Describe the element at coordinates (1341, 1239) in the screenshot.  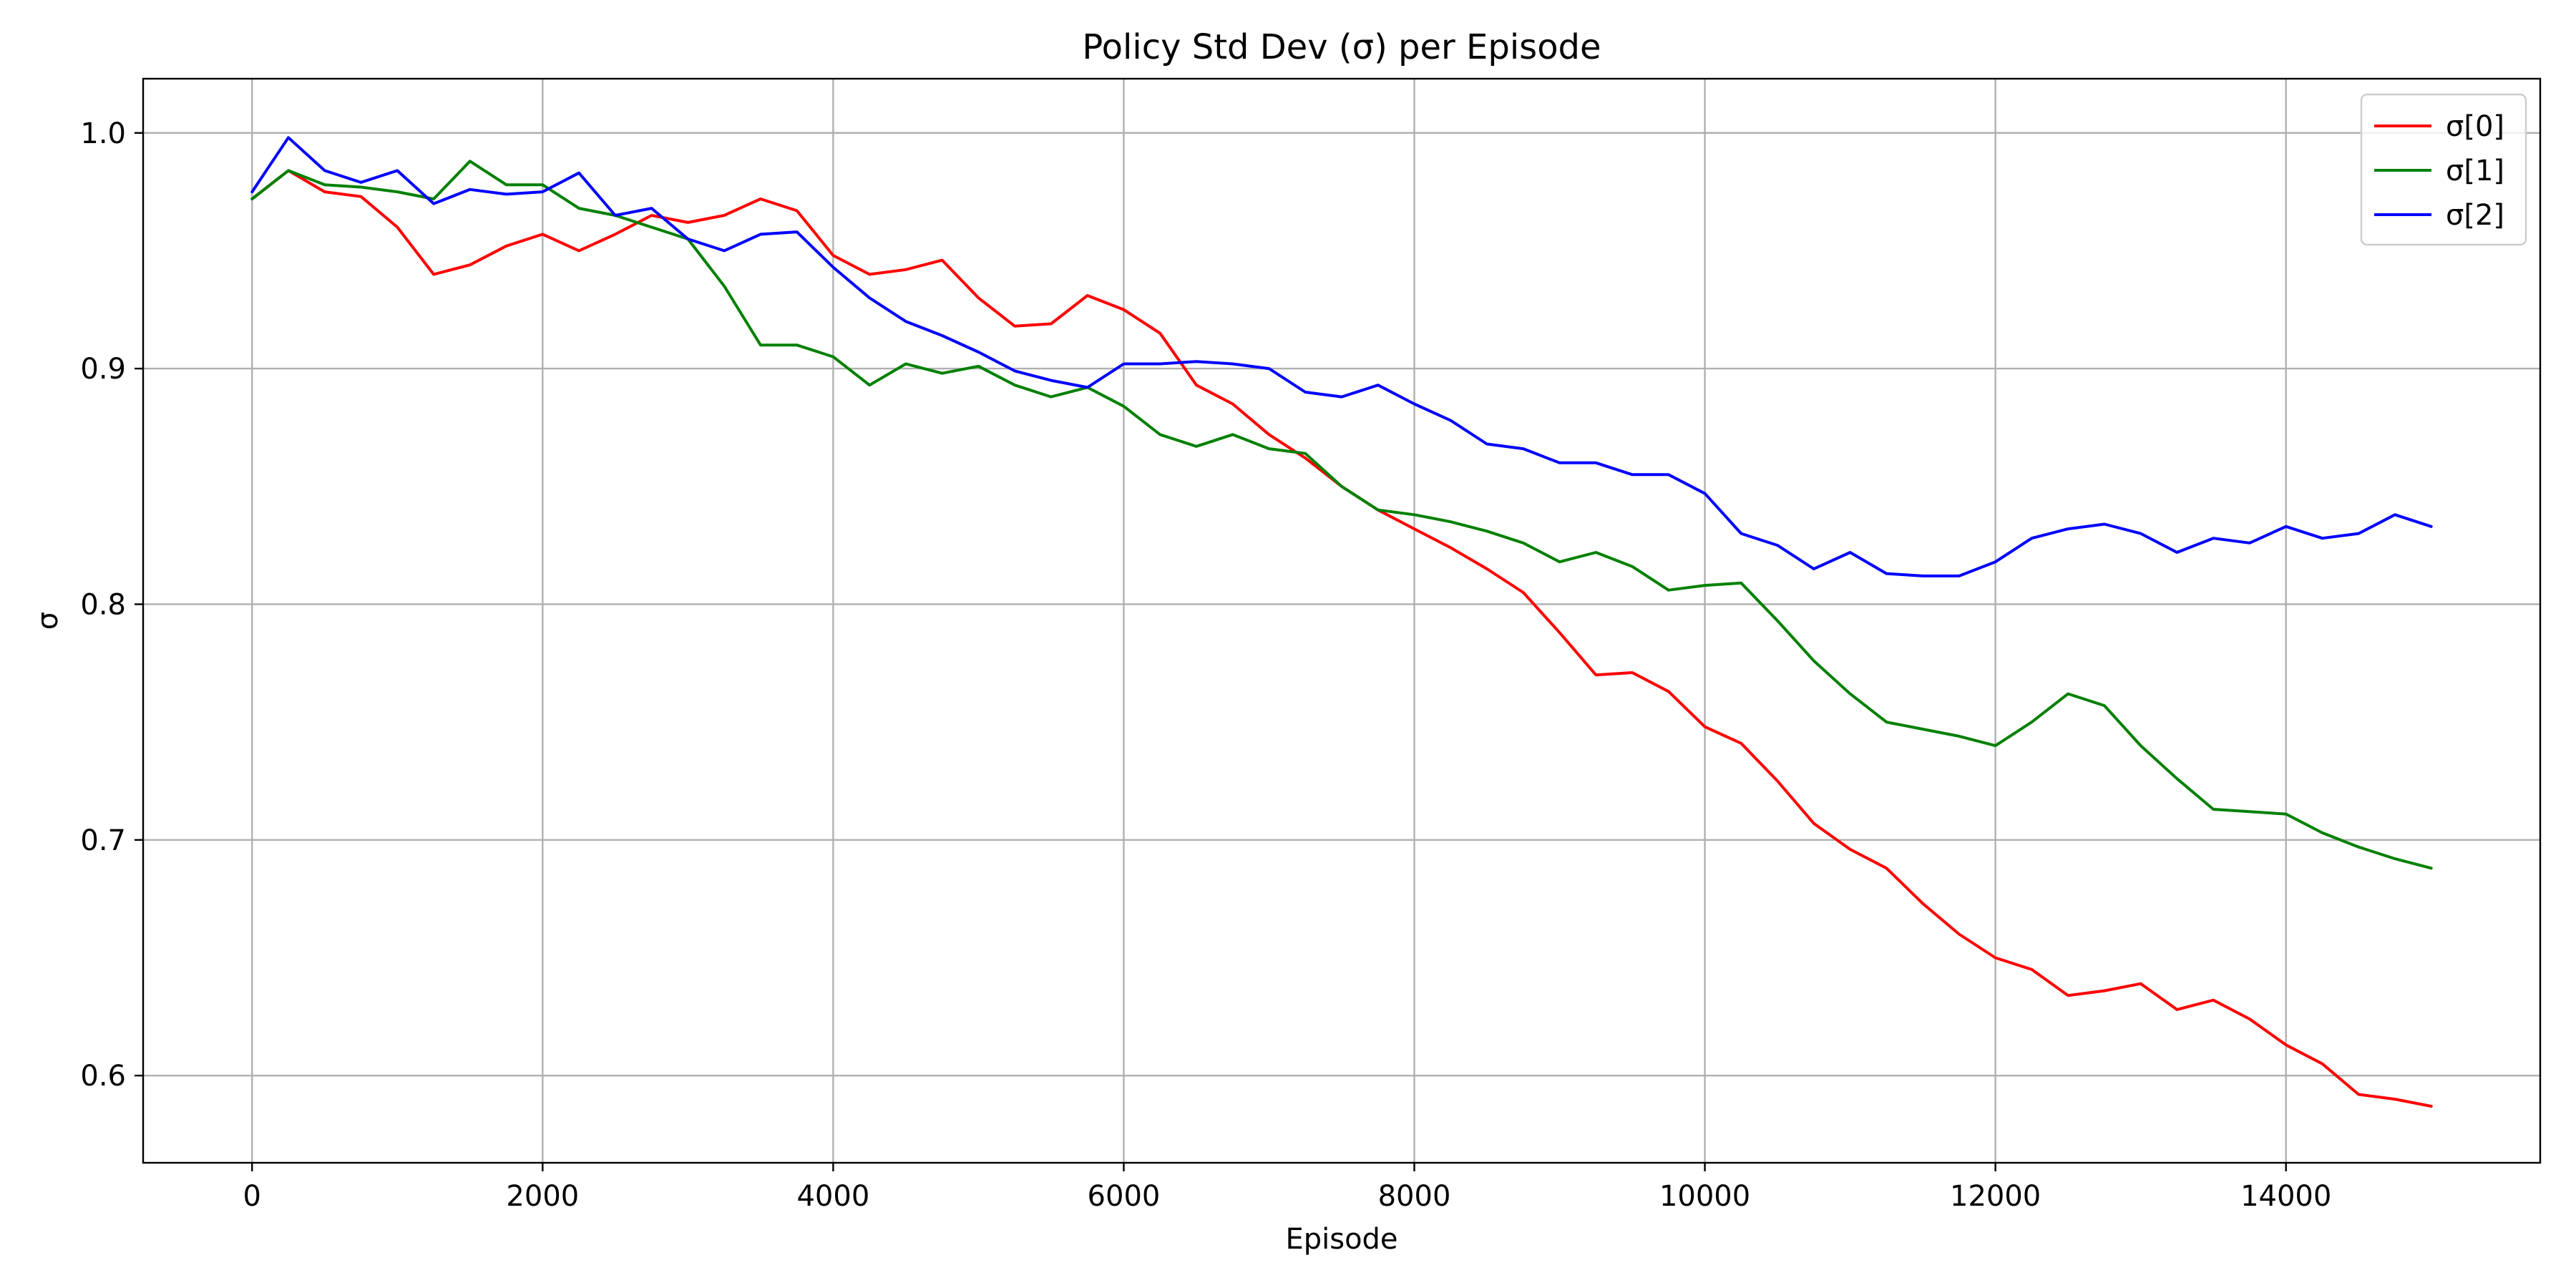
I see `x-axis-label: Episode` at that location.